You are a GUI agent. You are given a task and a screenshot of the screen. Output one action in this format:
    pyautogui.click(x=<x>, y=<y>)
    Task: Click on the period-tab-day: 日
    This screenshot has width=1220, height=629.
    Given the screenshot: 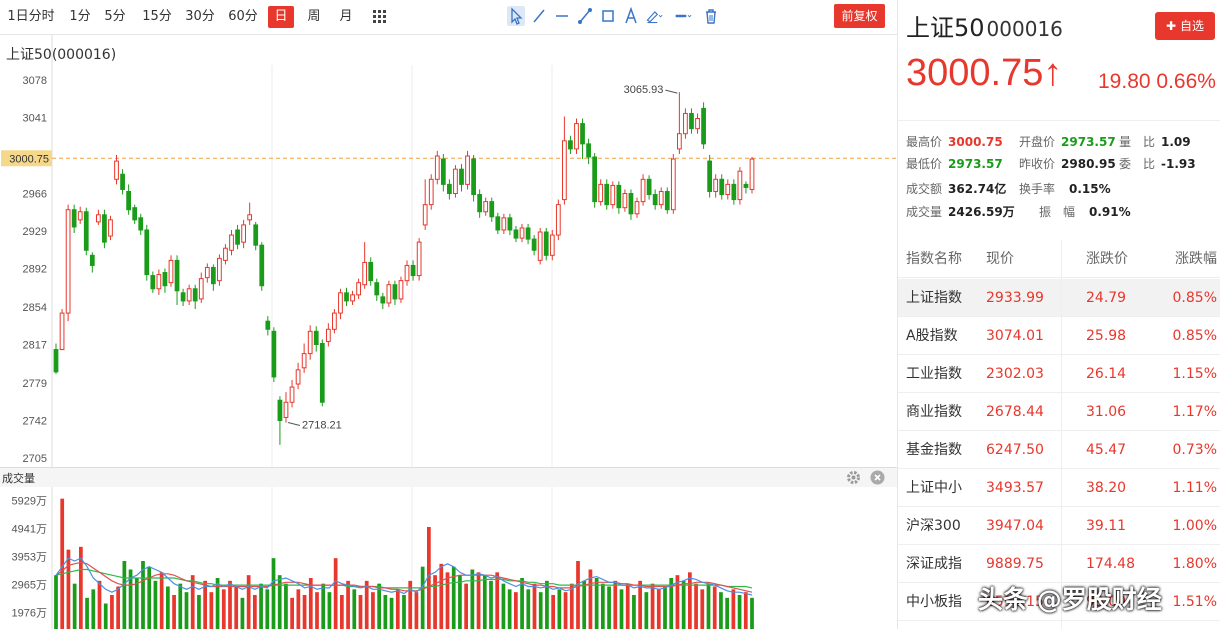 What is the action you would take?
    pyautogui.click(x=281, y=17)
    